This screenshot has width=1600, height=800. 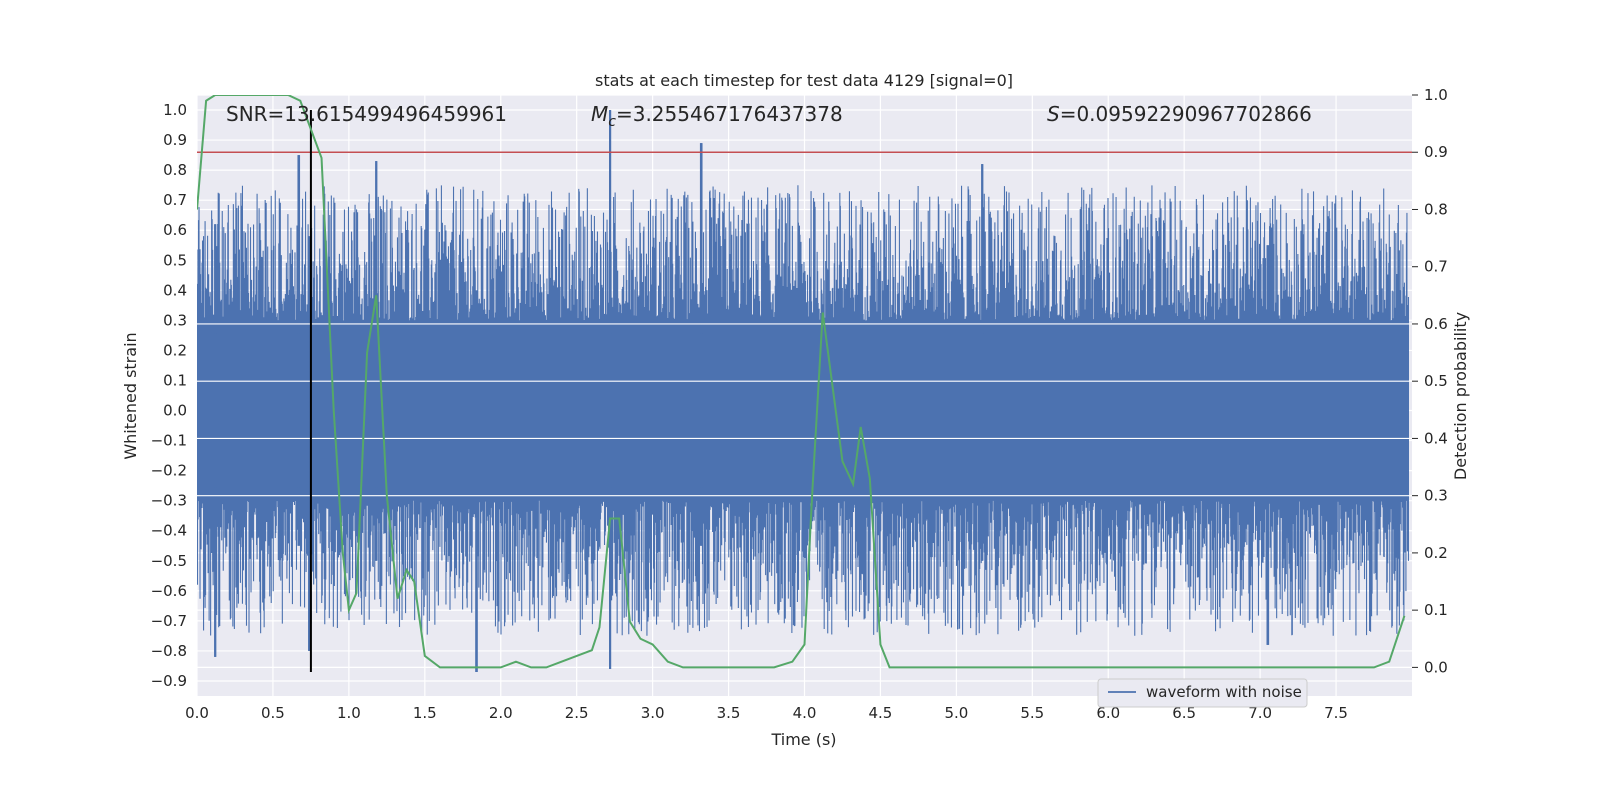 What do you see at coordinates (169, 441) in the screenshot?
I see `y-left-tick-label: −0.1` at bounding box center [169, 441].